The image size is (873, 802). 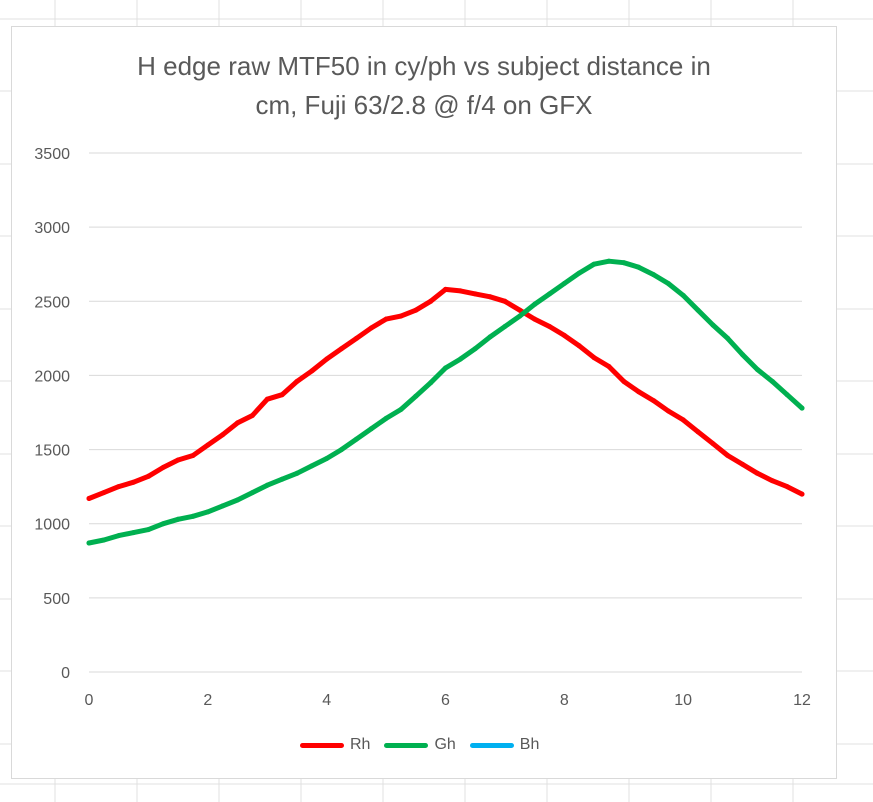 I want to click on legend-label-rh: Rh, so click(x=360, y=744).